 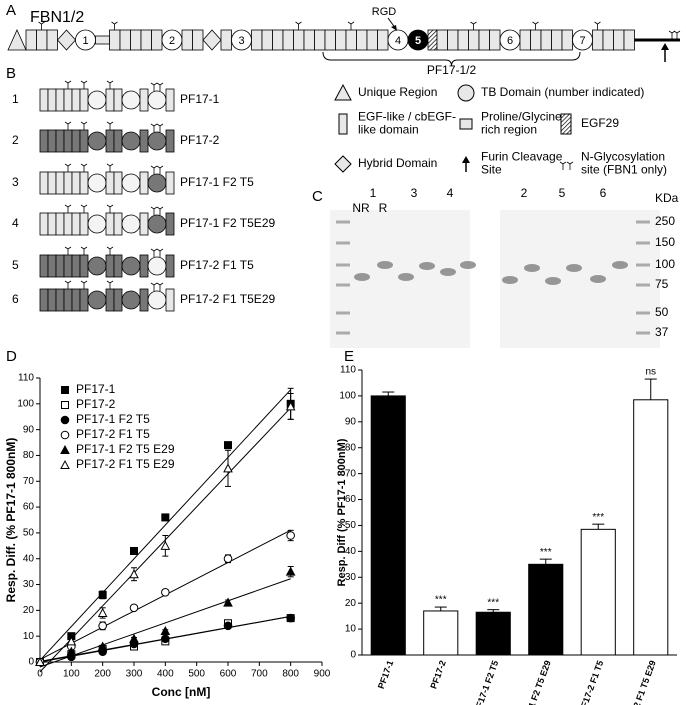 I want to click on legend-label: Site, so click(x=491, y=170).